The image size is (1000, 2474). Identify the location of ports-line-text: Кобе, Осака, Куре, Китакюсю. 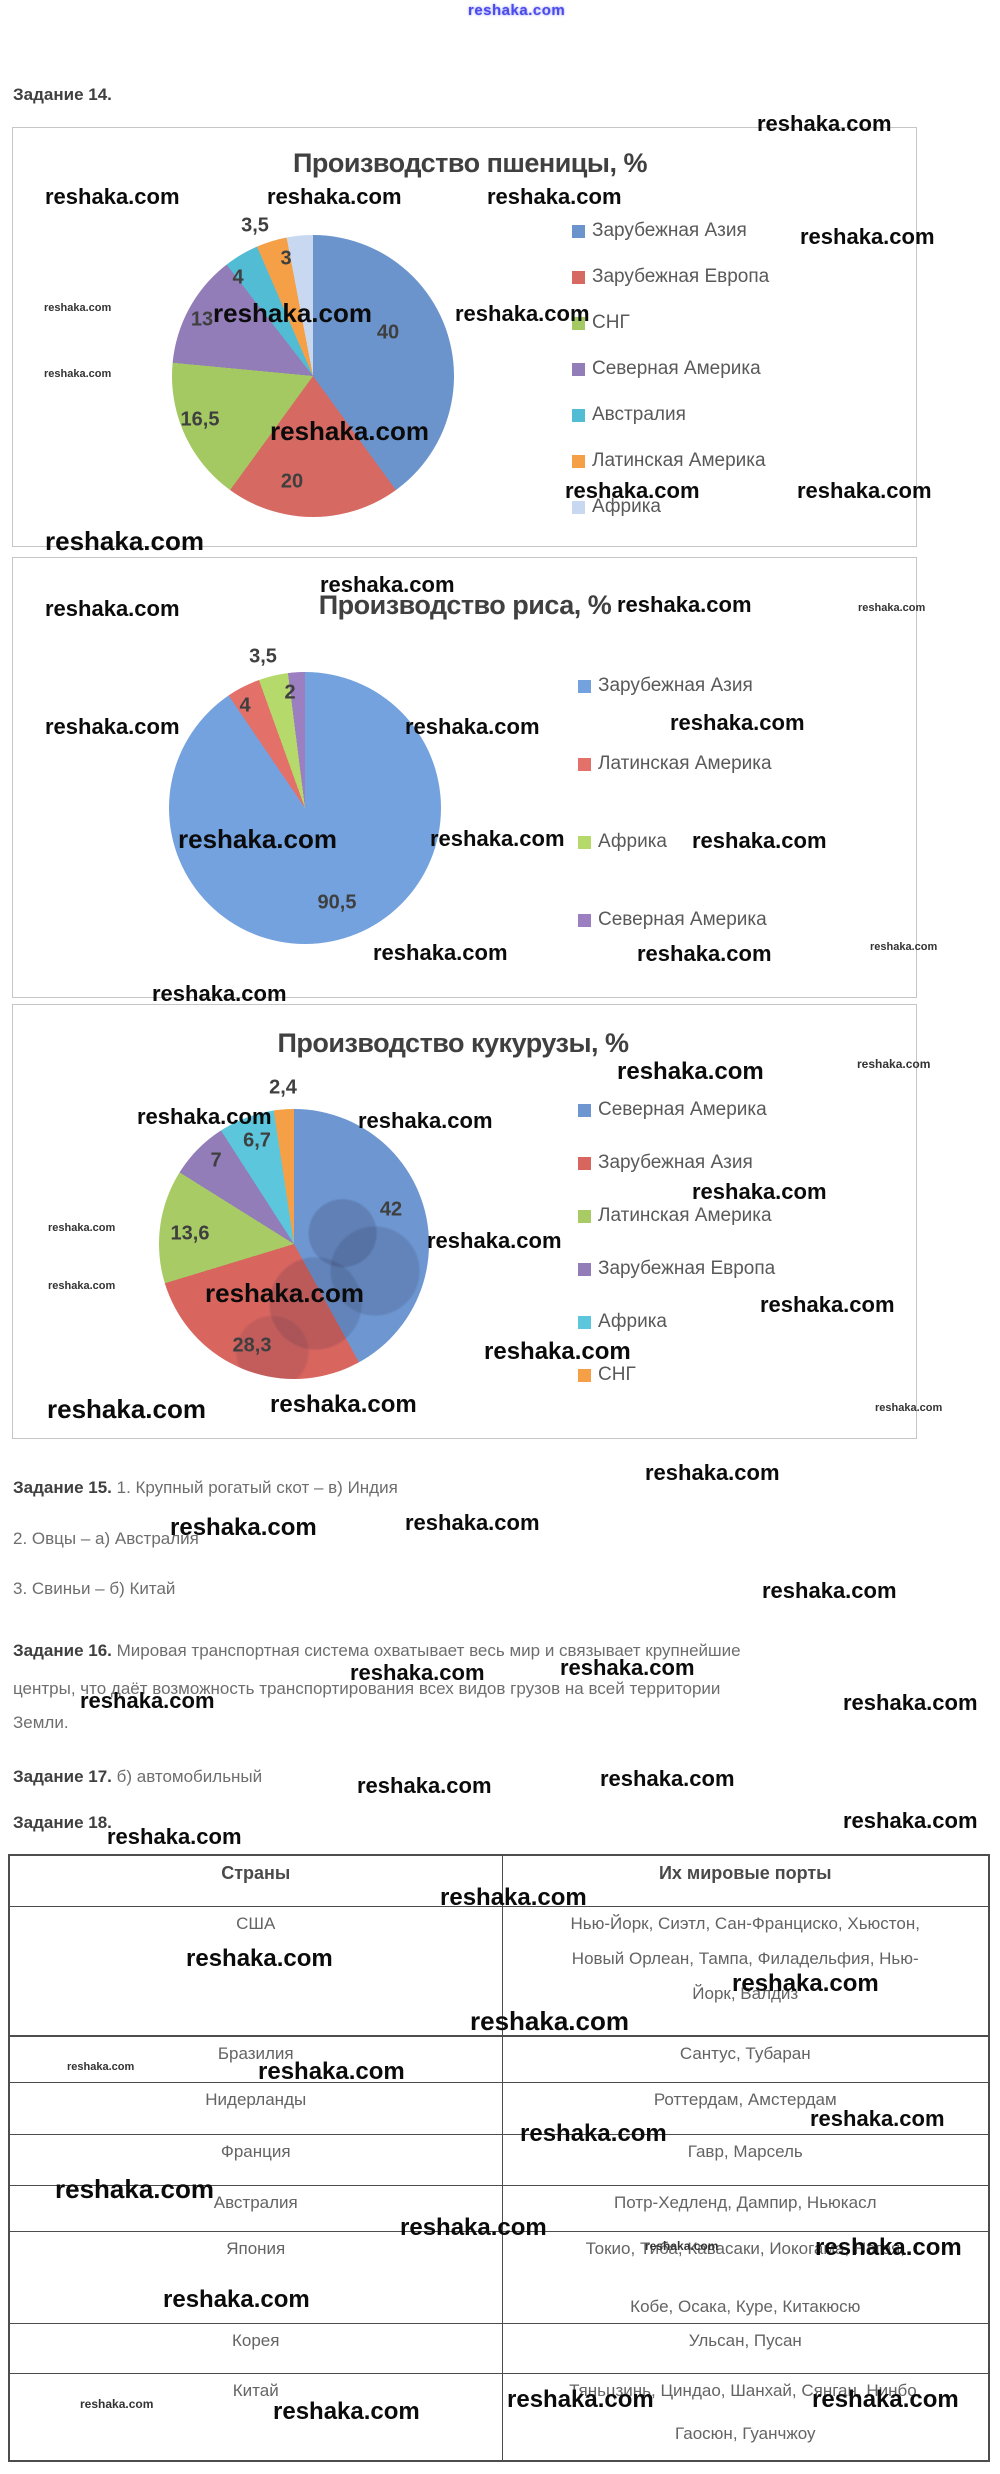
(745, 2306).